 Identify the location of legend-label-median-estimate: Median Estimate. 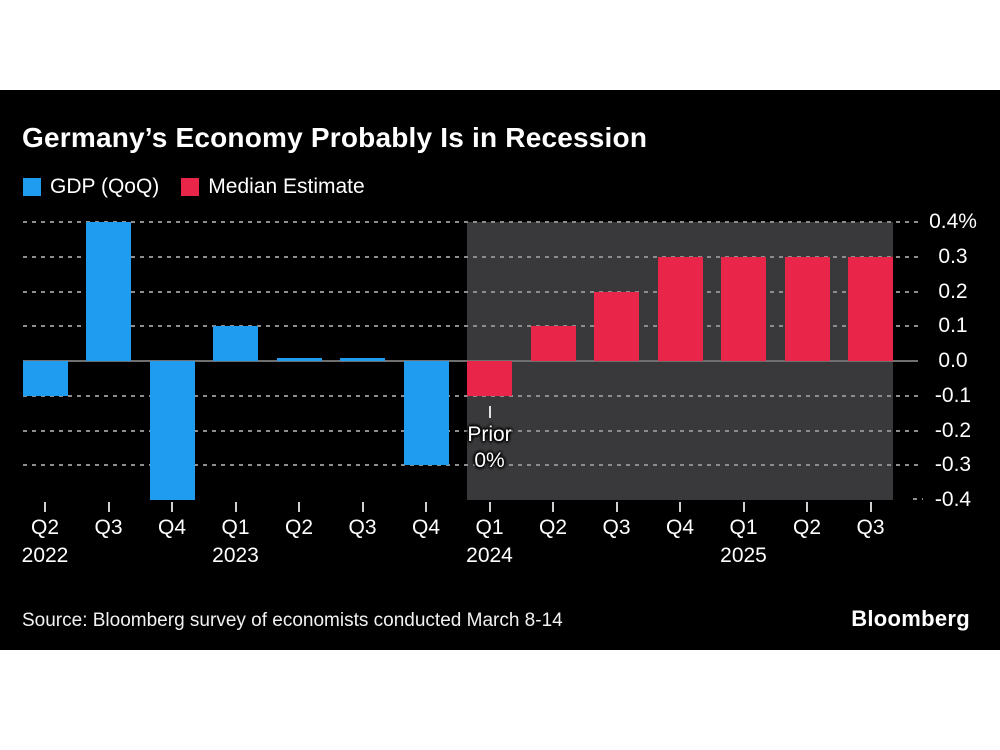
(286, 186).